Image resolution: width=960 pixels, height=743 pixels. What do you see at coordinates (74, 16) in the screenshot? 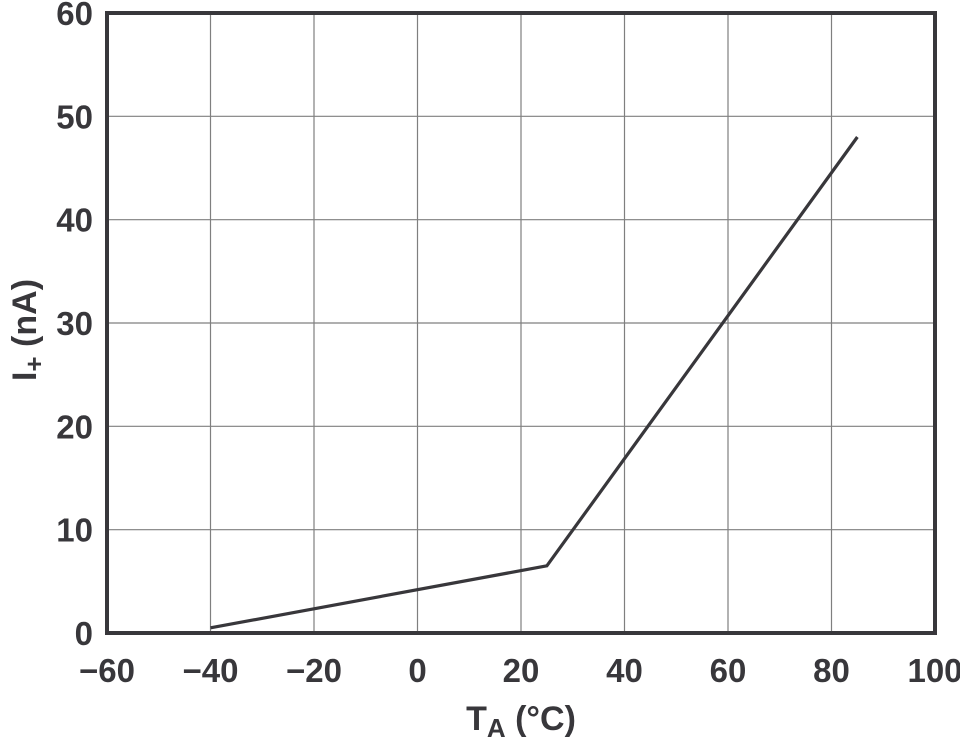
I see `y-tick-label: 60` at bounding box center [74, 16].